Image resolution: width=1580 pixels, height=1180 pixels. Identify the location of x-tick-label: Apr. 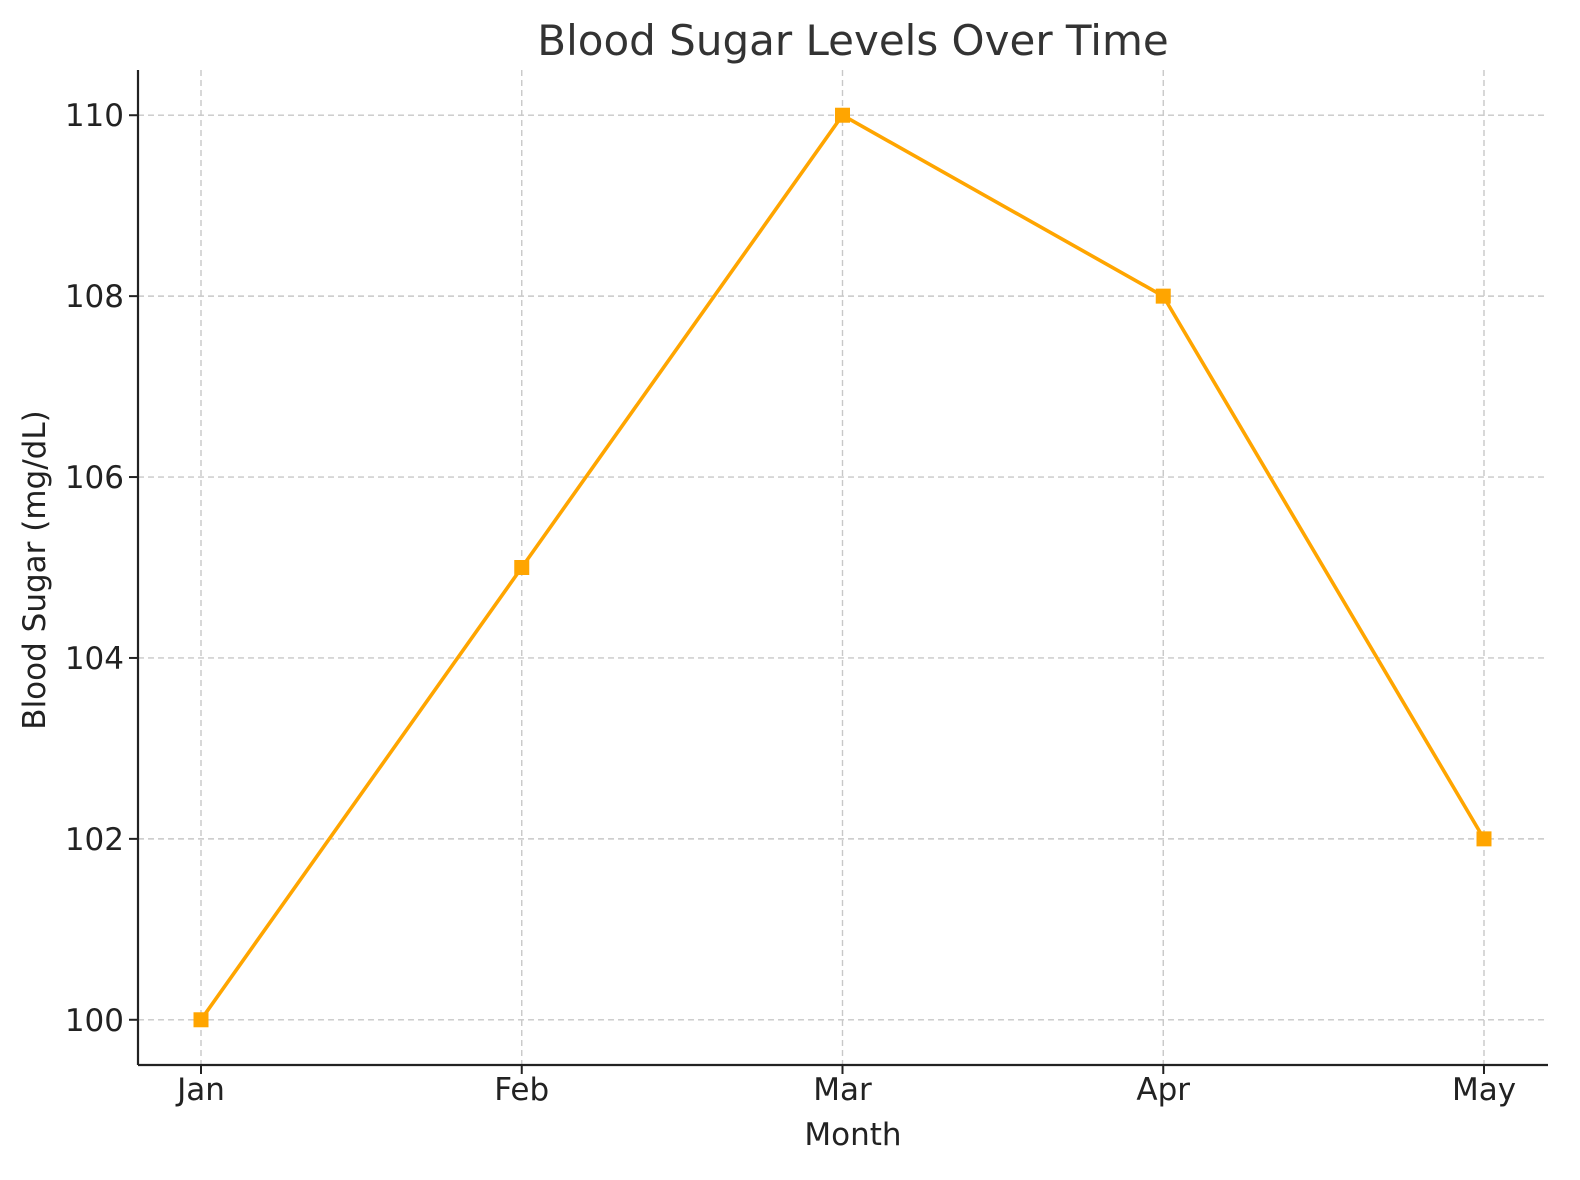
(1163, 1090).